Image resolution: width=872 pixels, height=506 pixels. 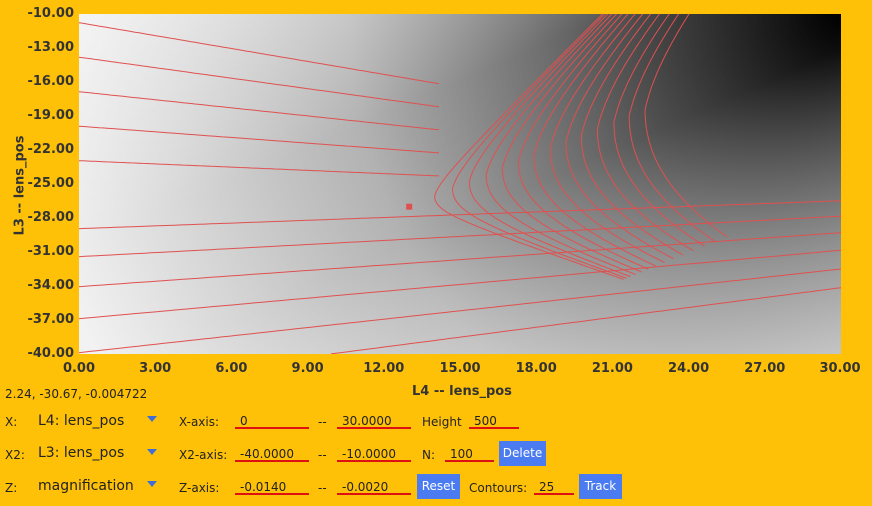 I want to click on z-axis-max-input: -0.0020, so click(x=374, y=487).